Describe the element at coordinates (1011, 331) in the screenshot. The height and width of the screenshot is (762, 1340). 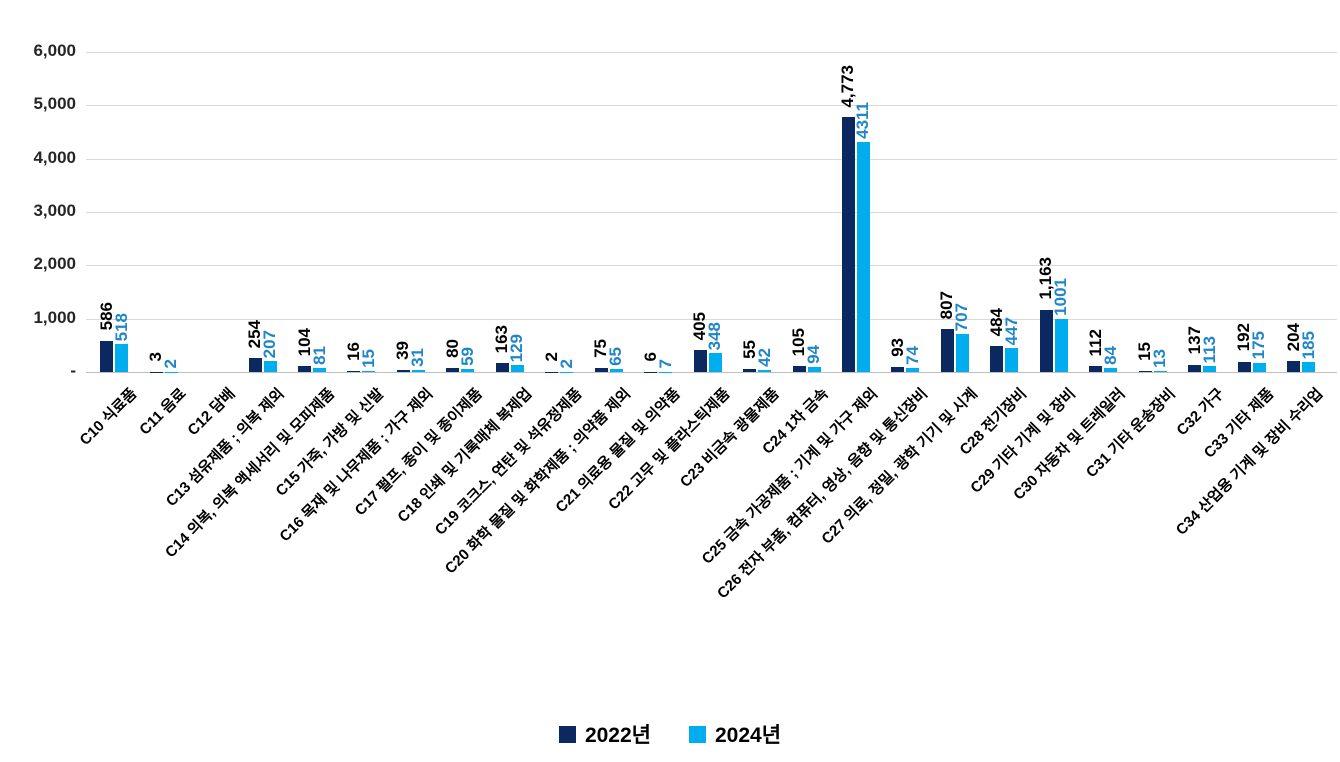
I see `value-label: 447` at that location.